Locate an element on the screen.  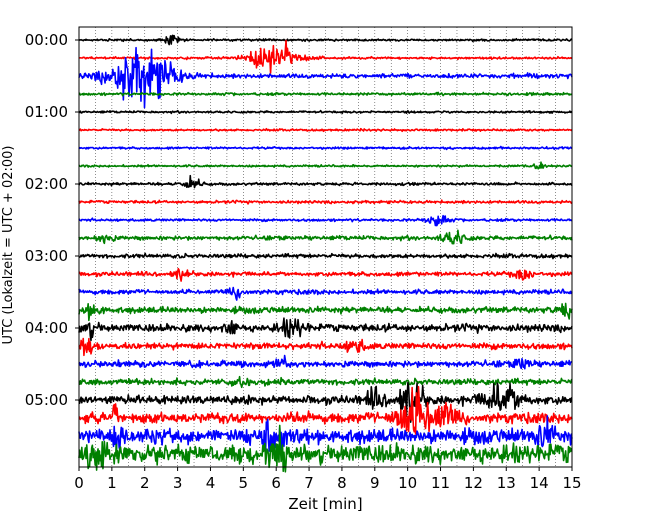
y-tick-label: 05:00 is located at coordinates (46, 400).